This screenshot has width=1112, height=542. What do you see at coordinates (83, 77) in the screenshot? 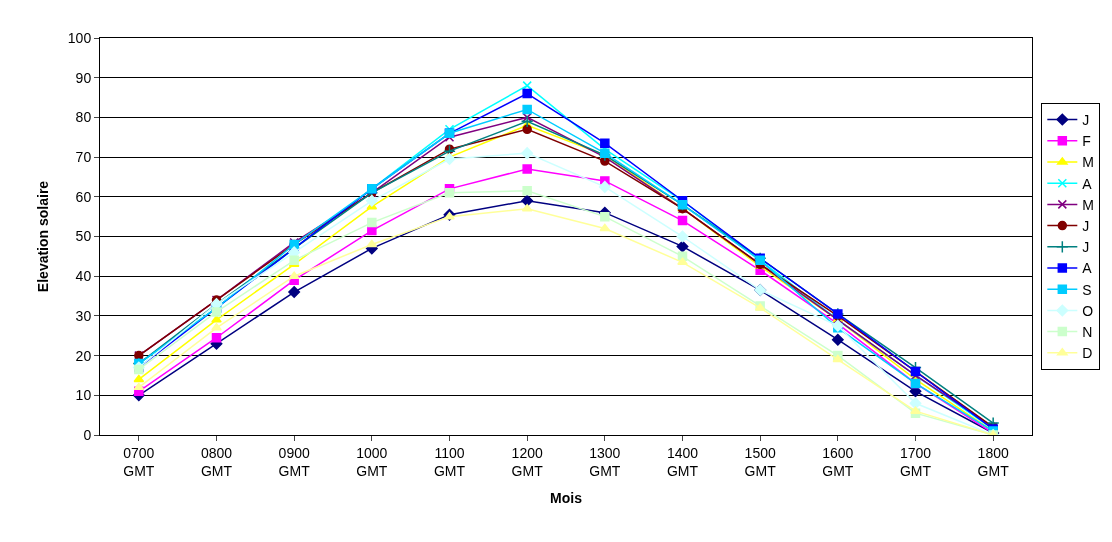
I see `y-tick-label: 90` at bounding box center [83, 77].